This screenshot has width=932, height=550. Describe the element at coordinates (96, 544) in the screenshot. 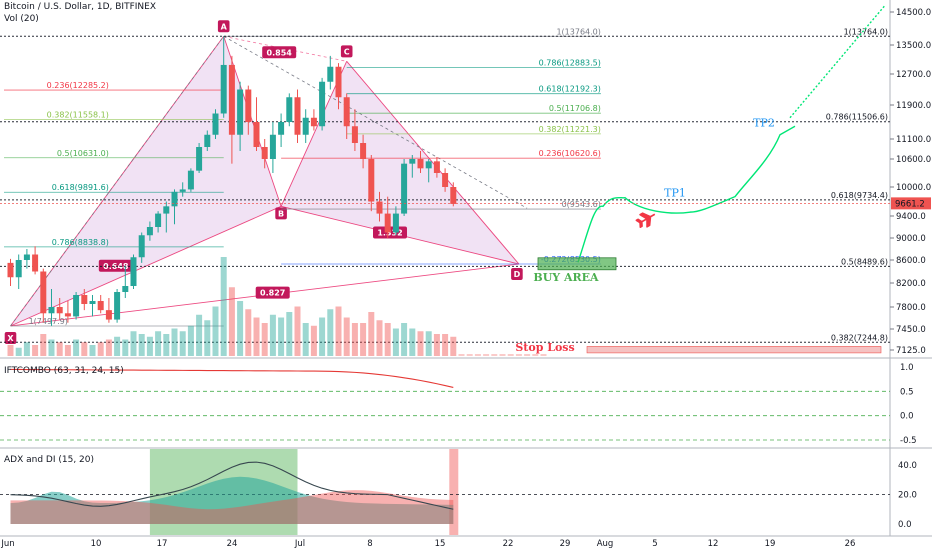

I see `time-tick-label: 10` at that location.